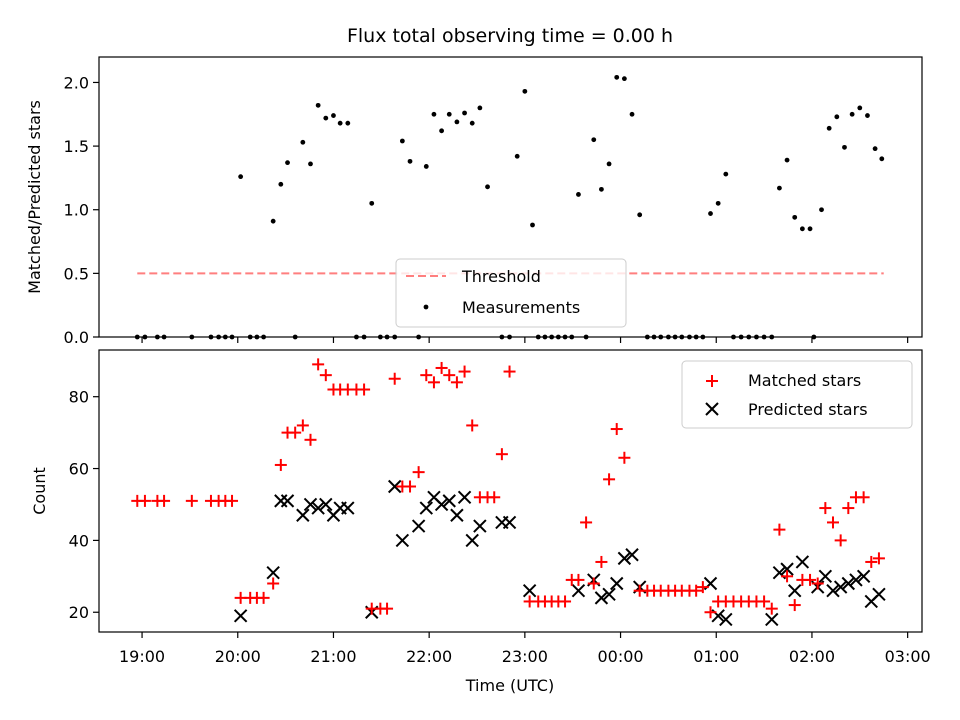 Image resolution: width=960 pixels, height=720 pixels. What do you see at coordinates (426, 307) in the screenshot?
I see `legend-measurements-swatch` at bounding box center [426, 307].